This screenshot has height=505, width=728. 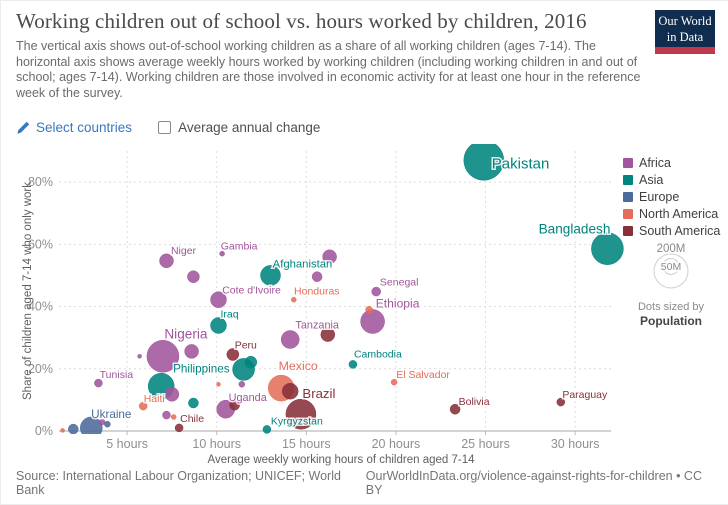 I want to click on owid-logo-line2: in Data, so click(x=685, y=37).